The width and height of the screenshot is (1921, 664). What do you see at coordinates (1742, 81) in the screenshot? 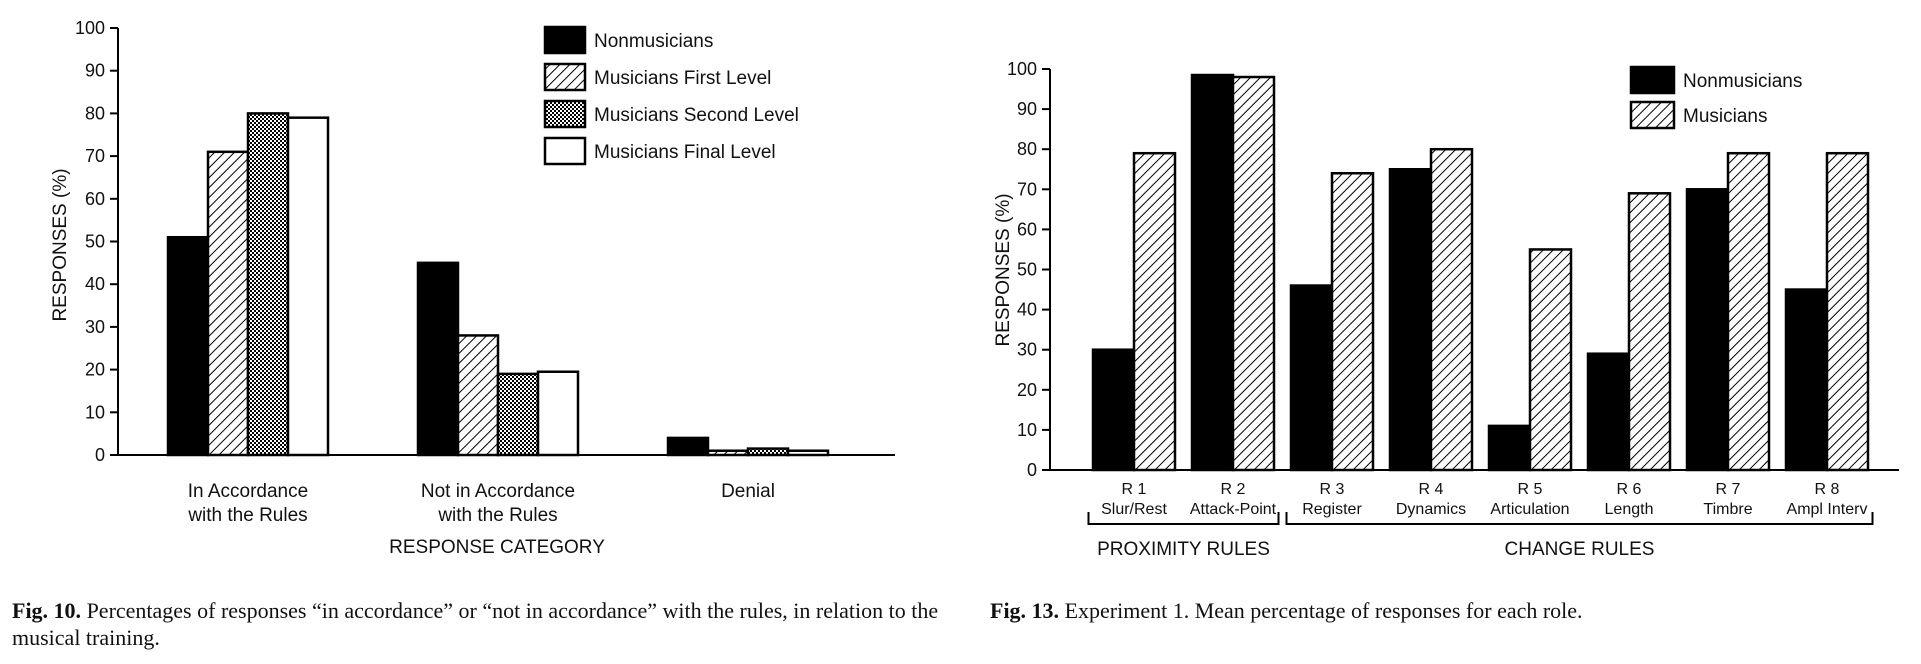
I see `fig13-legend-label: Nonmusicians` at bounding box center [1742, 81].